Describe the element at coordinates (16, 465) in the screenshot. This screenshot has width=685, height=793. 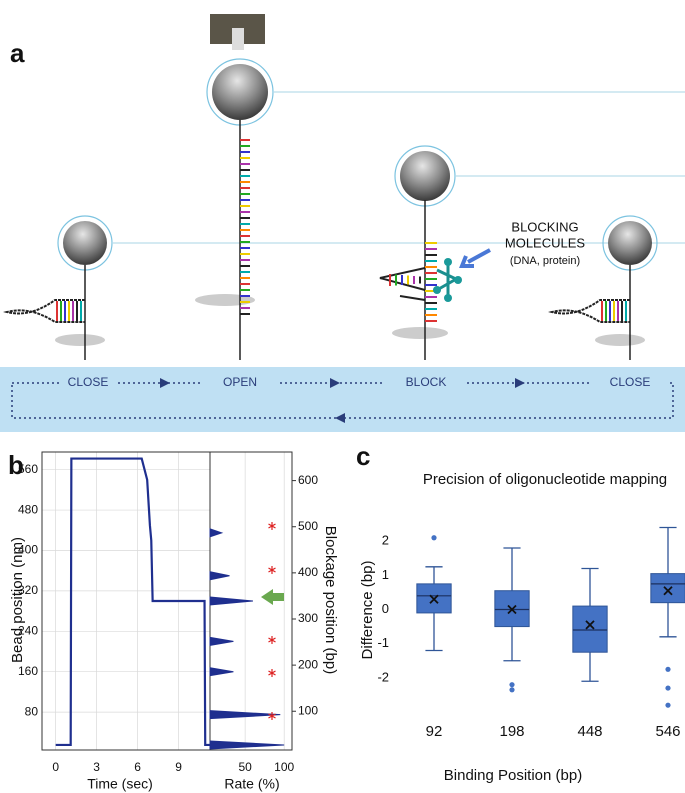
I see `panel-label: b` at that location.